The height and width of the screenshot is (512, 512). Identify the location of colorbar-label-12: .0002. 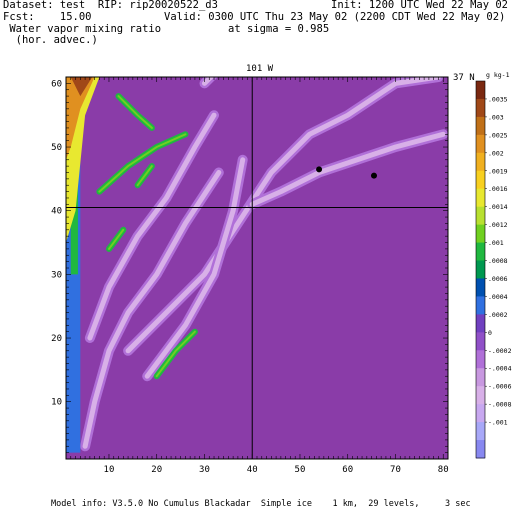
(498, 315).